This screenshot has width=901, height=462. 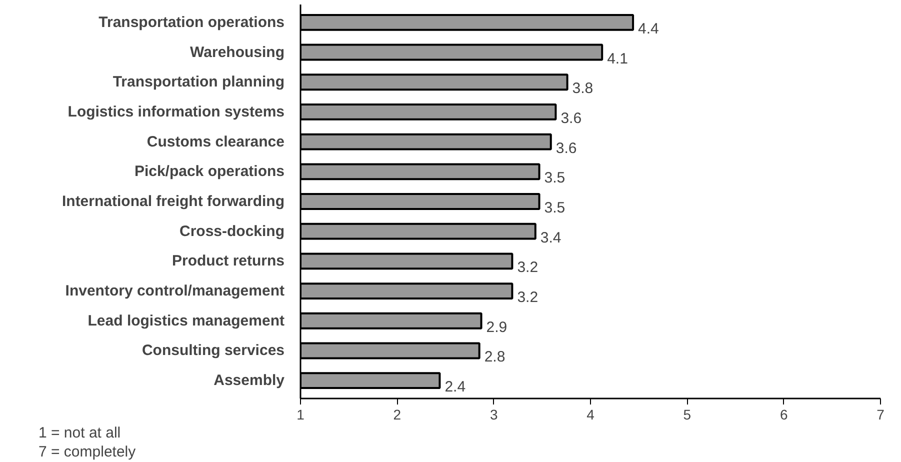 What do you see at coordinates (250, 381) in the screenshot?
I see `y-tick-label: Assembly` at bounding box center [250, 381].